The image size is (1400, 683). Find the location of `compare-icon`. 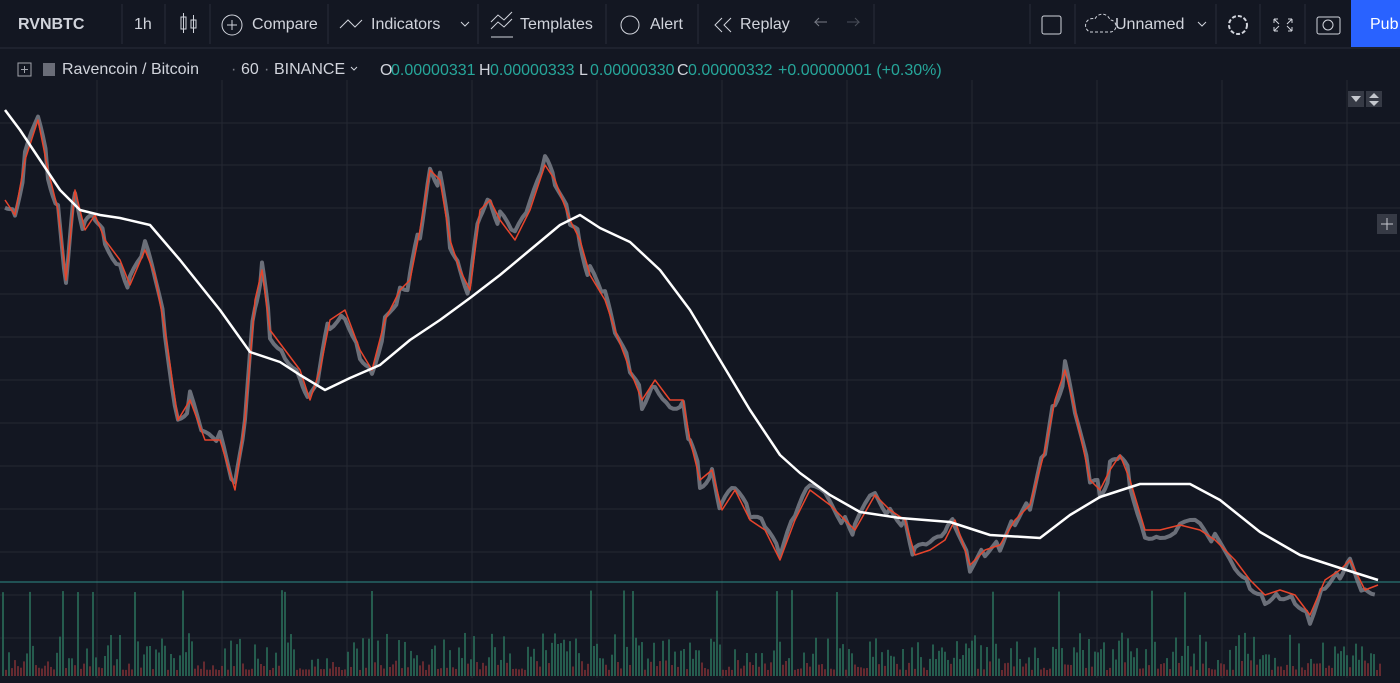

compare-icon is located at coordinates (232, 25).